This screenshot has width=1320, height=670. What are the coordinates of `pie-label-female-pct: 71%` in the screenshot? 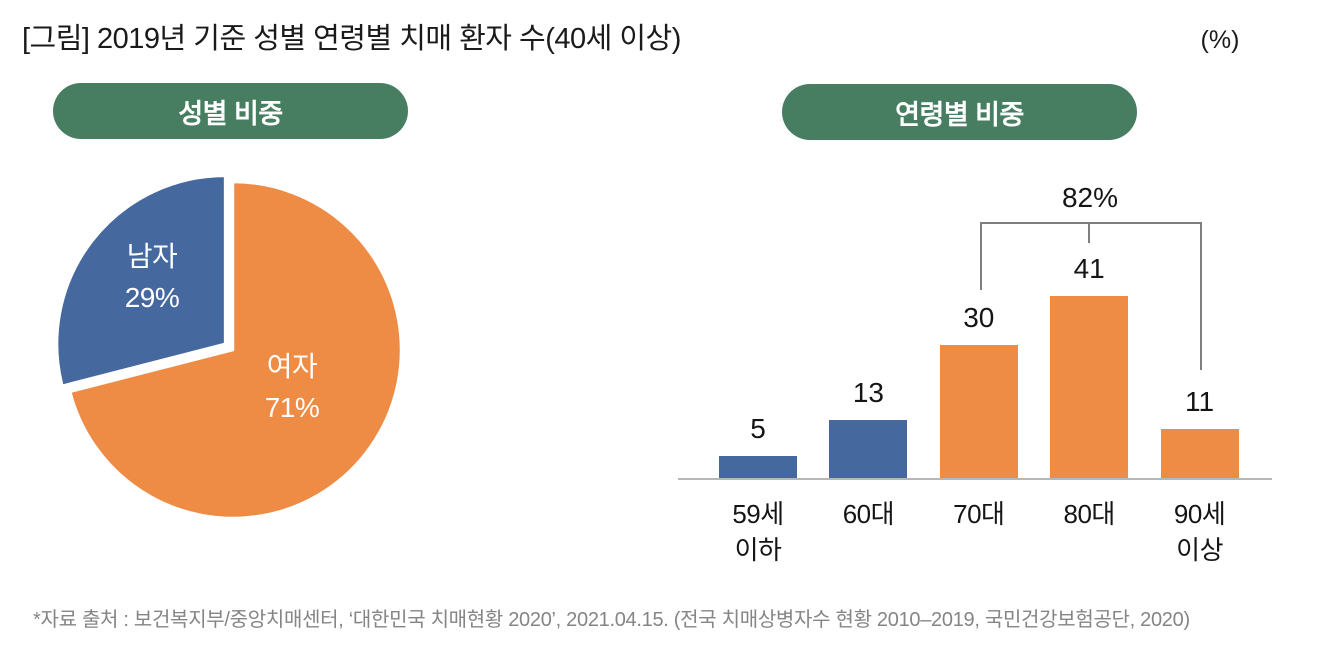 It's located at (292, 407).